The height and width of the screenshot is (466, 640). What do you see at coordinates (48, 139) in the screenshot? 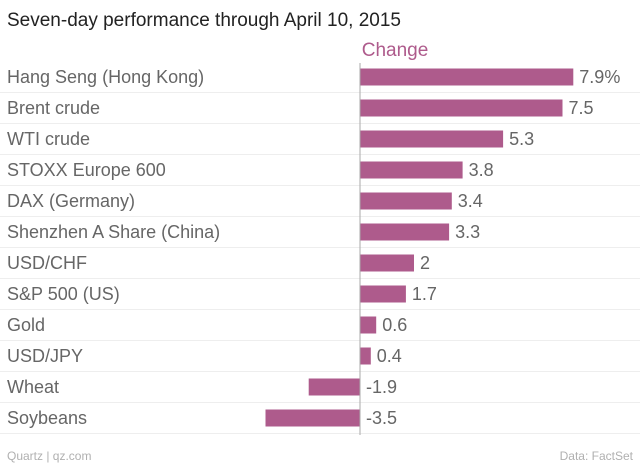
I see `category-label: WTI crude` at bounding box center [48, 139].